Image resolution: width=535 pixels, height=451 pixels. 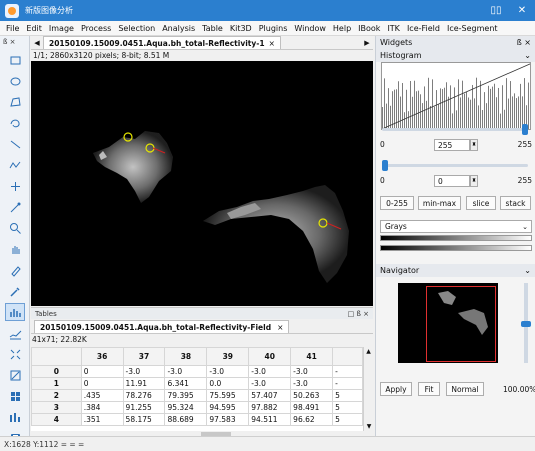 I want to click on min-value-input: 0, so click(x=452, y=181).